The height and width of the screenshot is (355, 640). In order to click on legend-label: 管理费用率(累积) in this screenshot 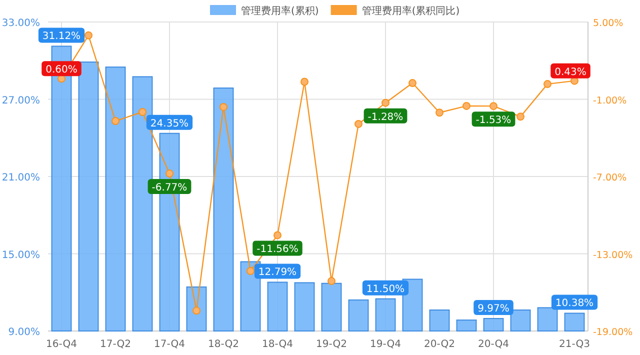, I will do `click(280, 11)`.